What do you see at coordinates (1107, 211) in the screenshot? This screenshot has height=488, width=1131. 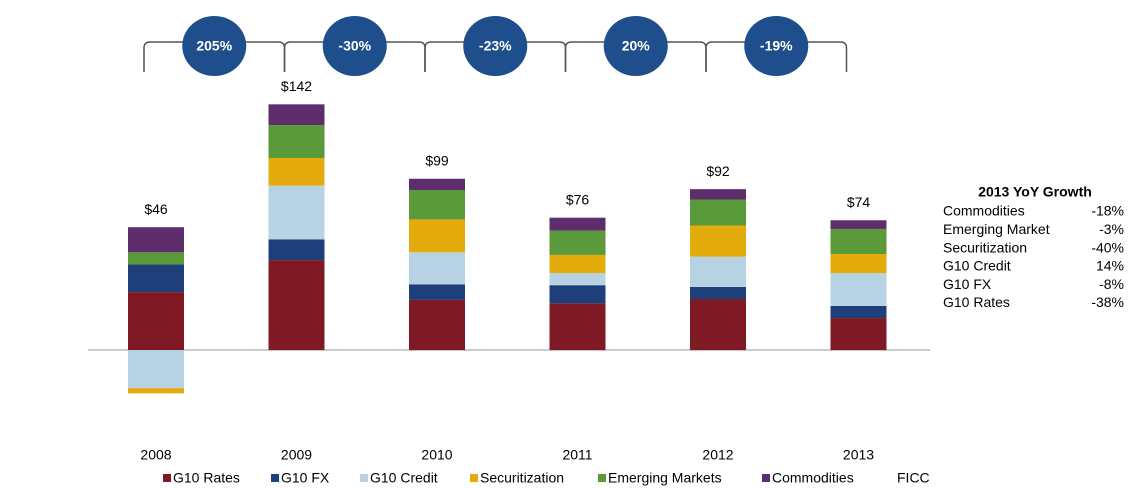 I see `table-value: -18%` at bounding box center [1107, 211].